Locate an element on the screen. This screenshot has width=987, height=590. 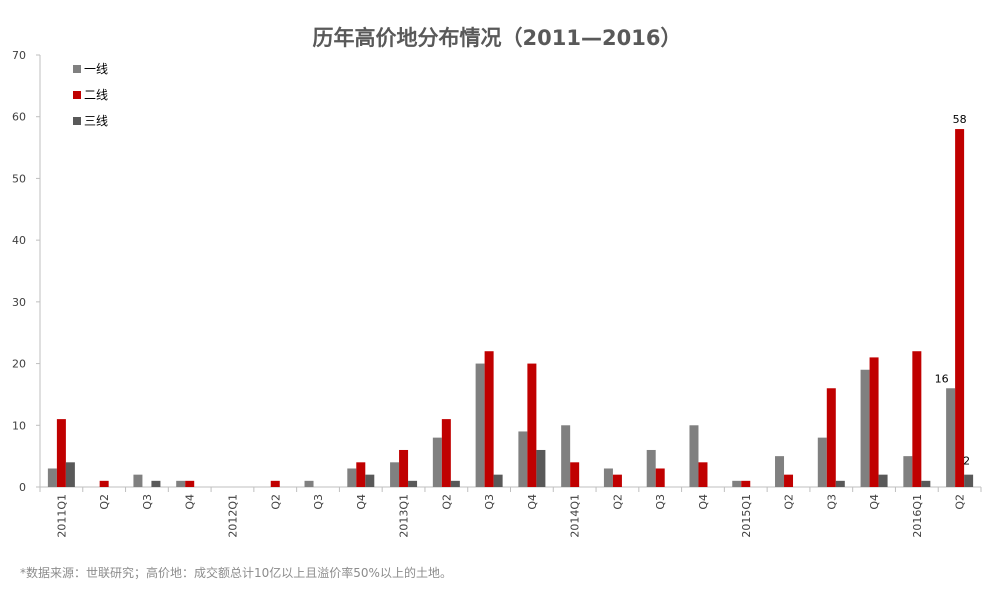
y-tick-label: 30 is located at coordinates (19, 302).